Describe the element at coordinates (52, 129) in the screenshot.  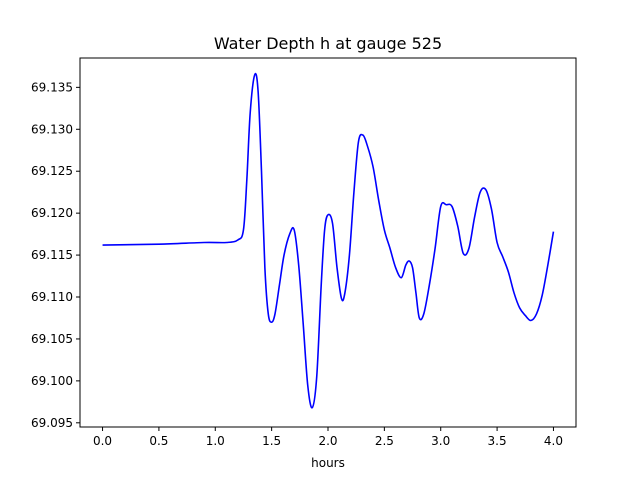
I see `y-tick-label: 69.130` at that location.